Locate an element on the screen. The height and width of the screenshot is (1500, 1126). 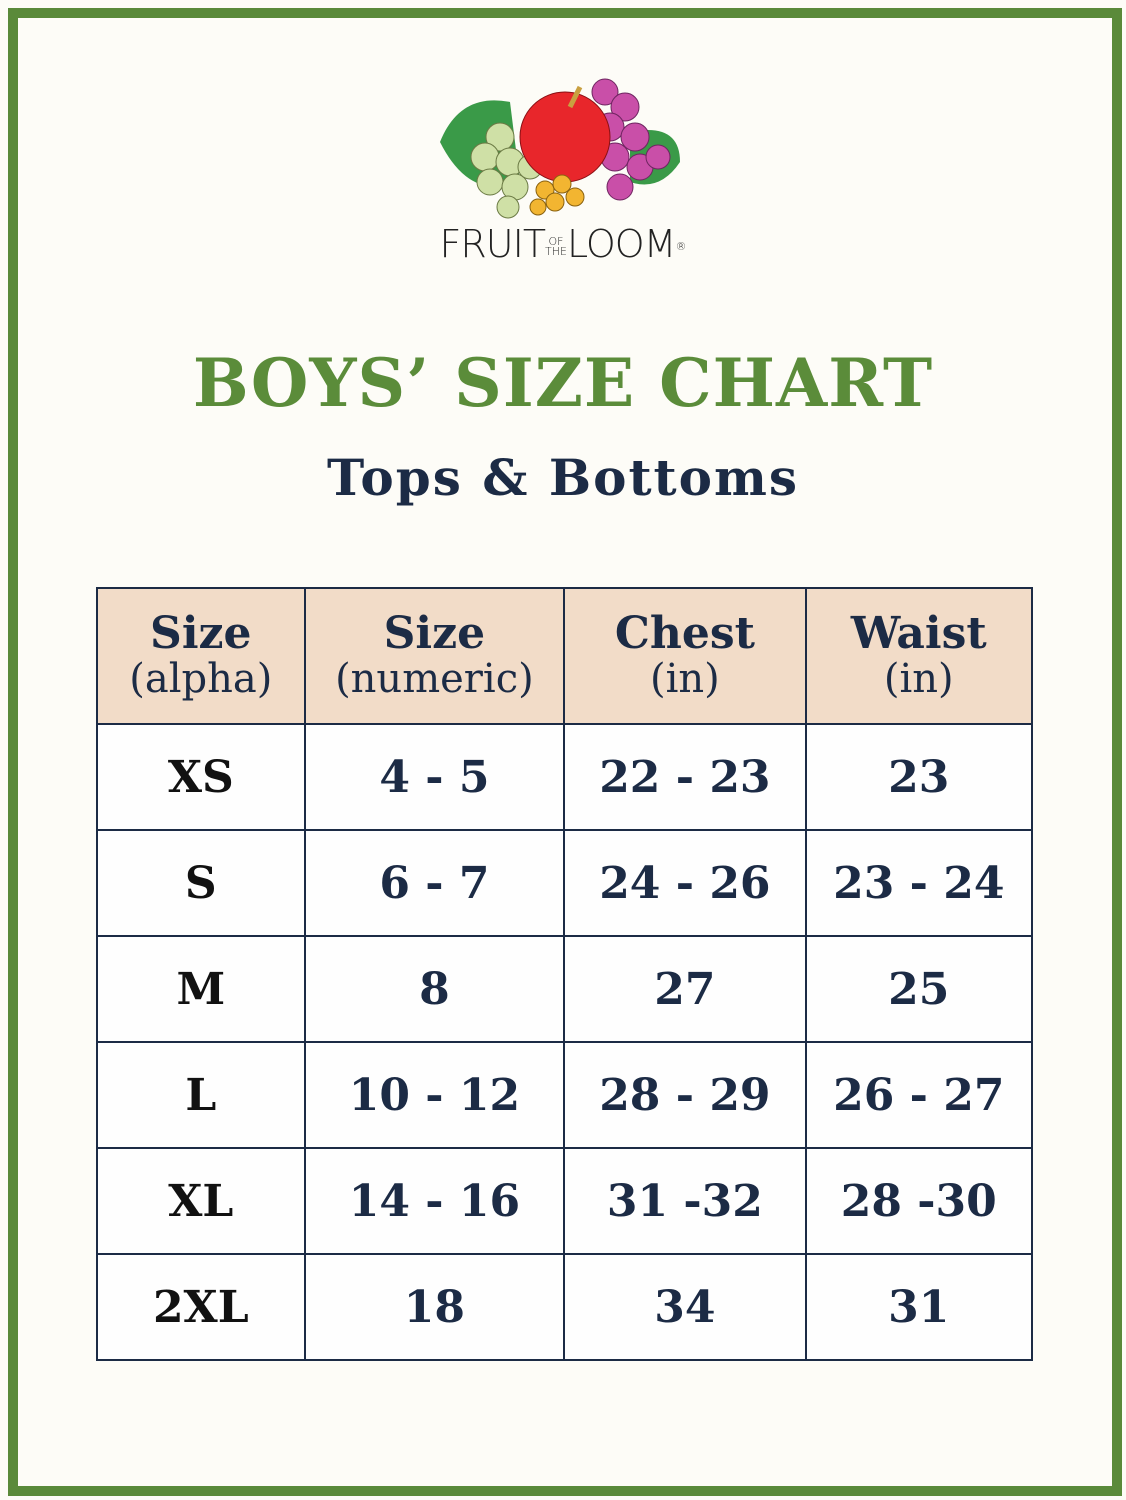
brand-wordmark: FRUIT OF THELOOM® is located at coordinates (563, 244).